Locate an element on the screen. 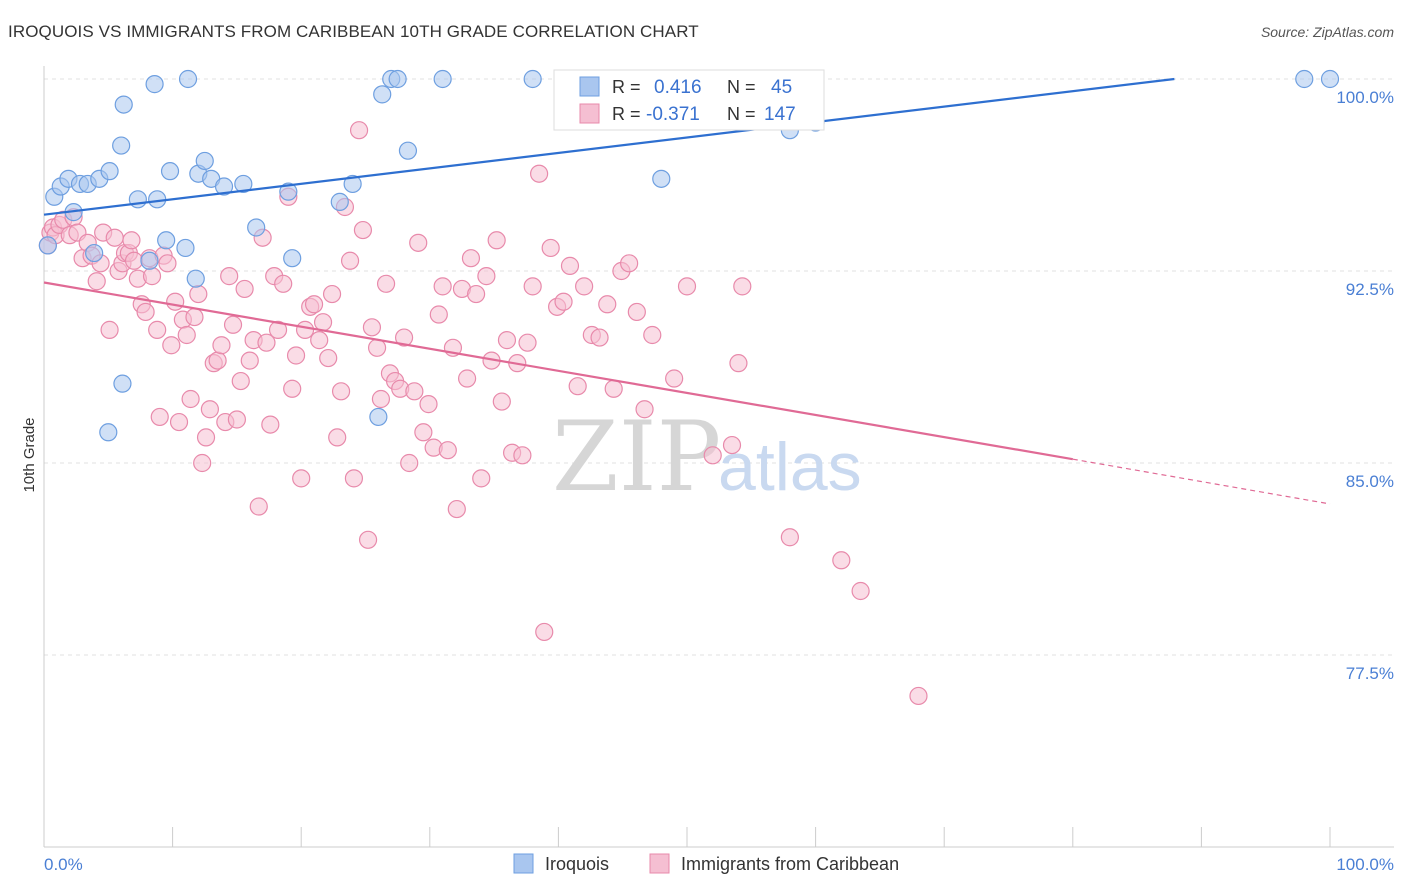 The image size is (1406, 892). y-tick-label: 92.5% is located at coordinates (1370, 289).